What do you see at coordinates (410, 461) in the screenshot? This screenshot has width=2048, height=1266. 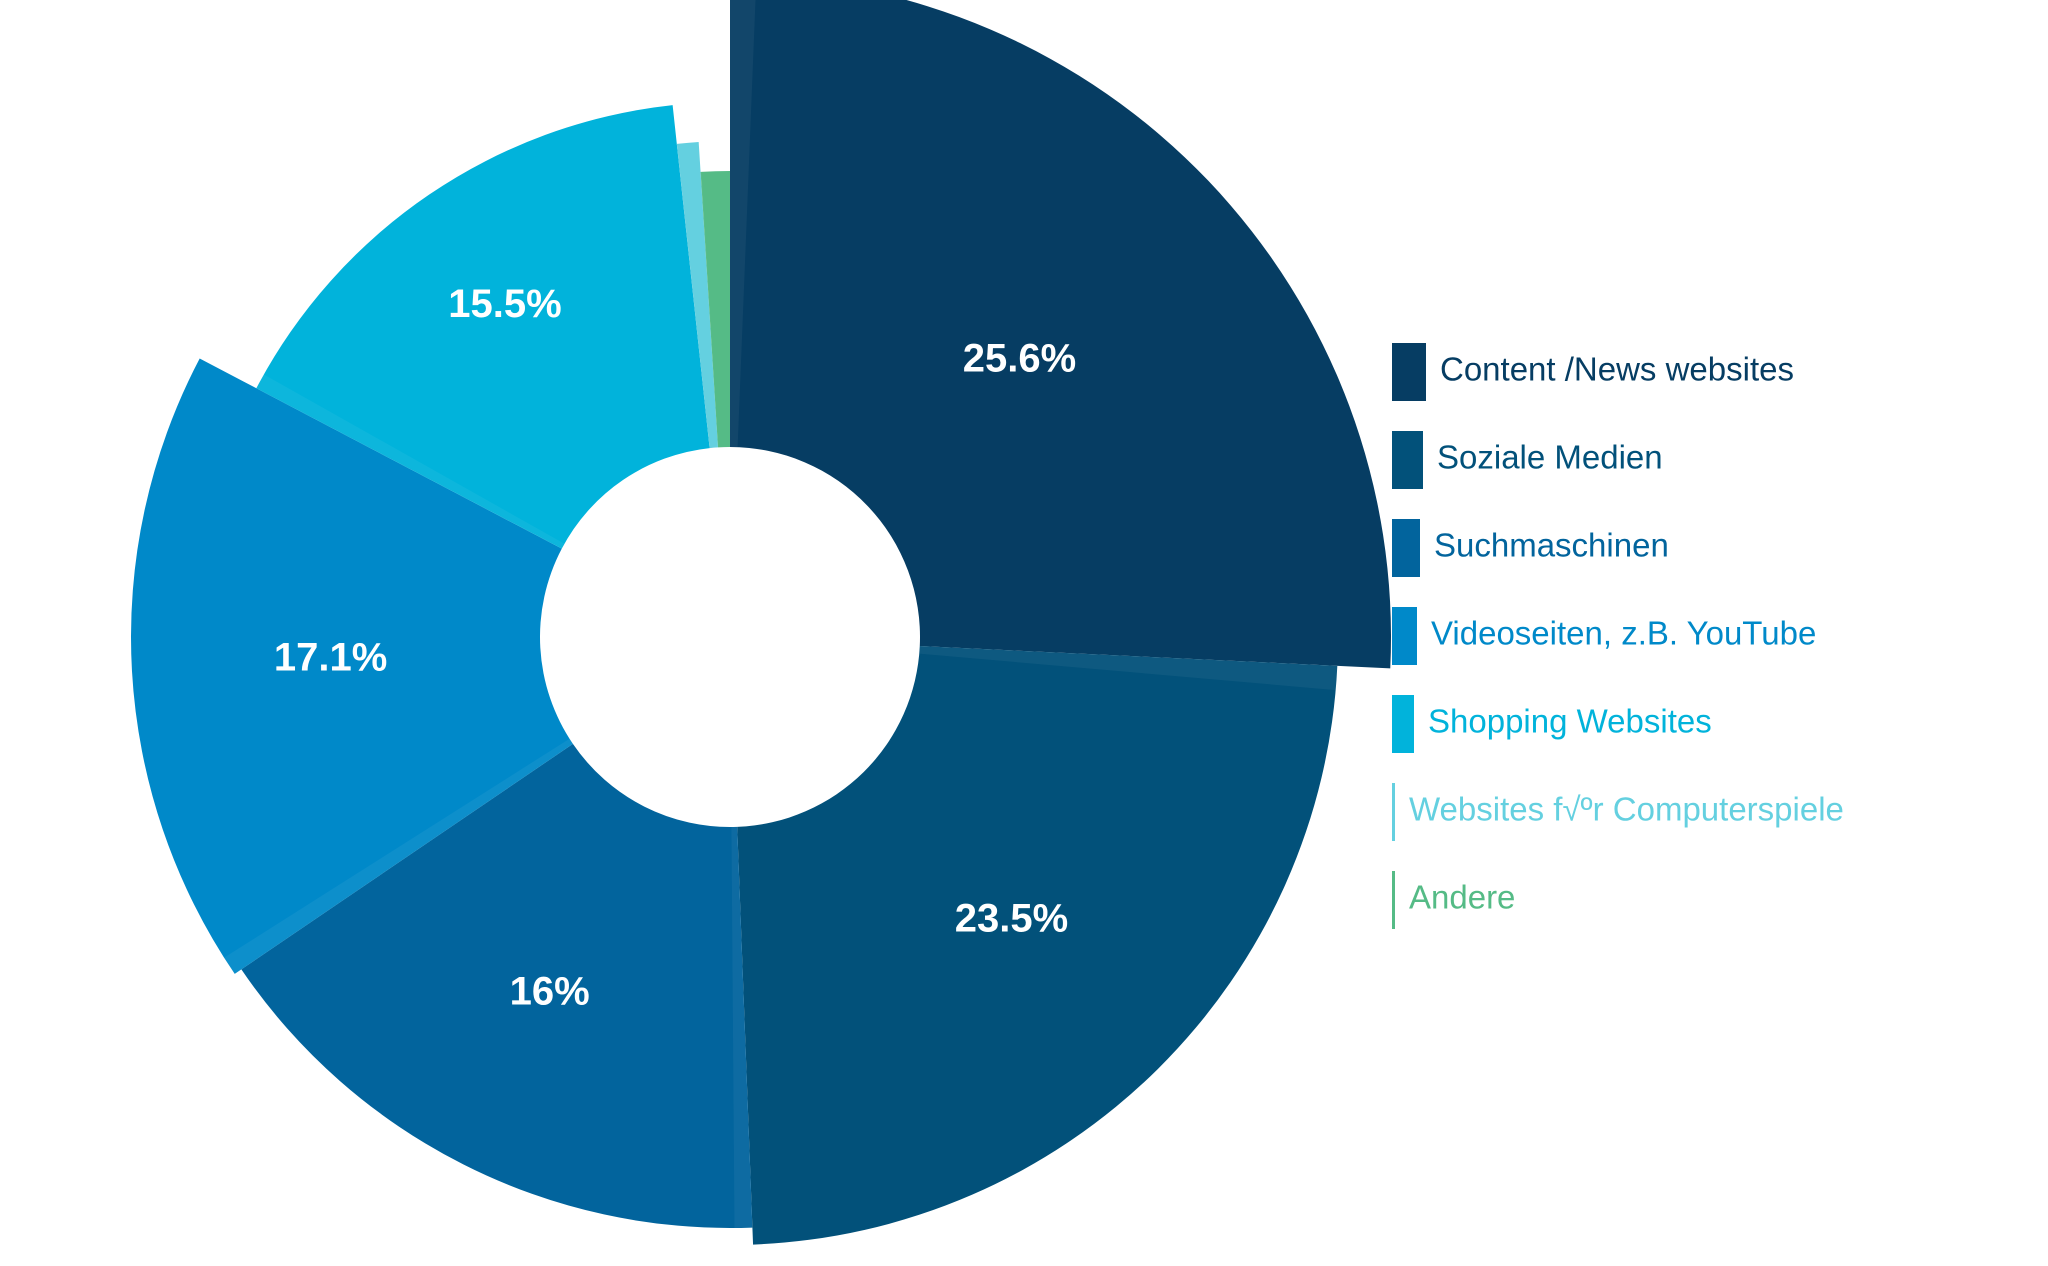 I see `slice-edge-shopping-websites` at bounding box center [410, 461].